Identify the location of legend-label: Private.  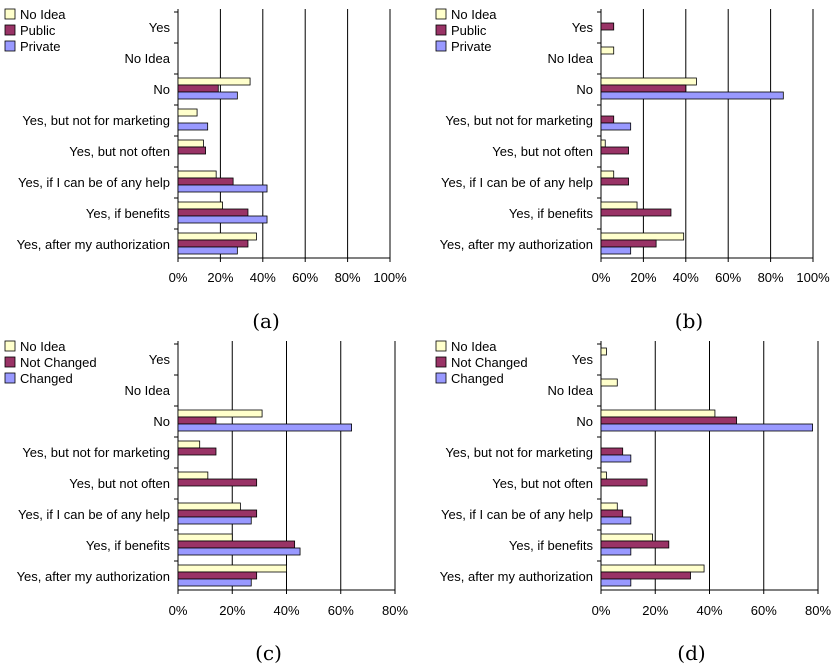
(471, 46).